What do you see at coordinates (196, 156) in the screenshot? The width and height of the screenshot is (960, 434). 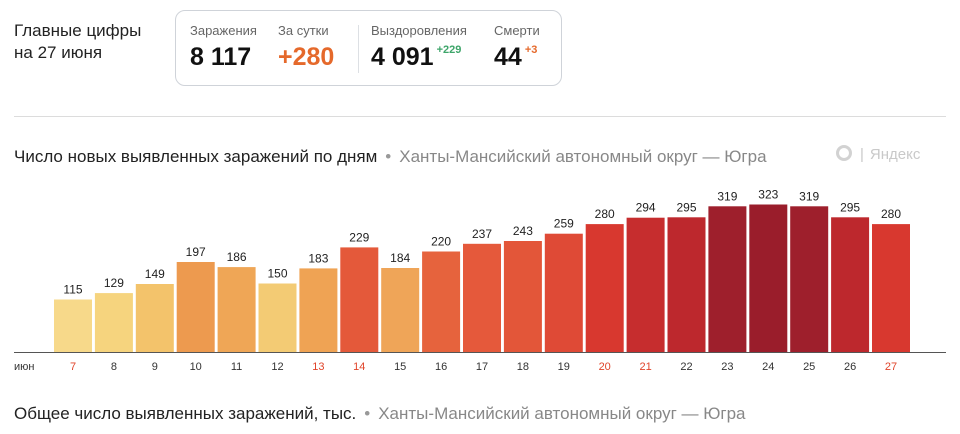 I see `chart-title-text: Число новых выявленных заражений по дням` at bounding box center [196, 156].